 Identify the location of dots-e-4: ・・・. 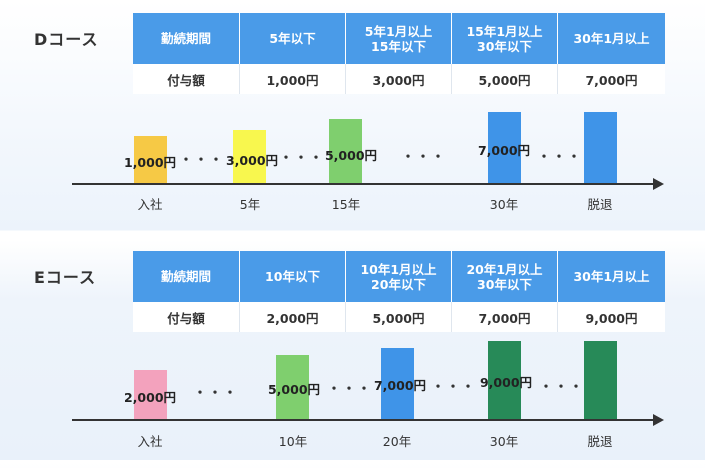
(562, 387).